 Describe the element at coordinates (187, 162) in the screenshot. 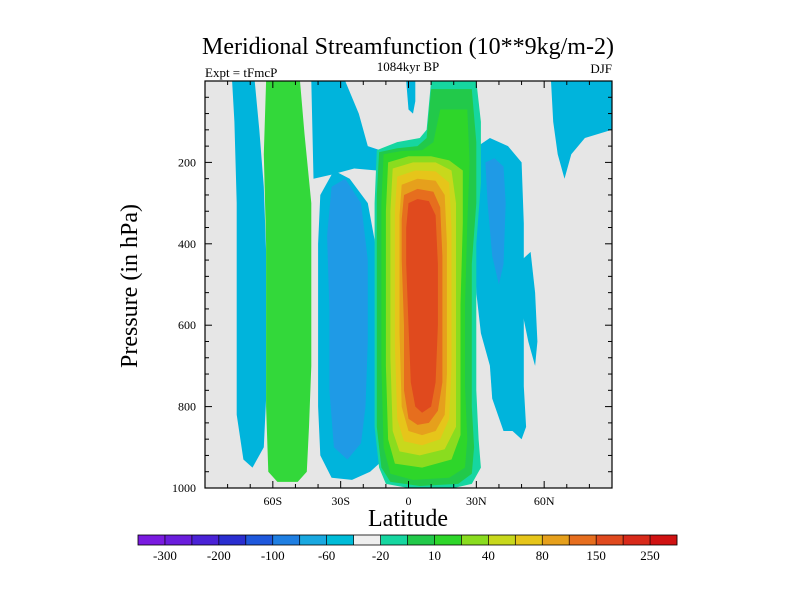

I see `y-tick-label: 200` at that location.